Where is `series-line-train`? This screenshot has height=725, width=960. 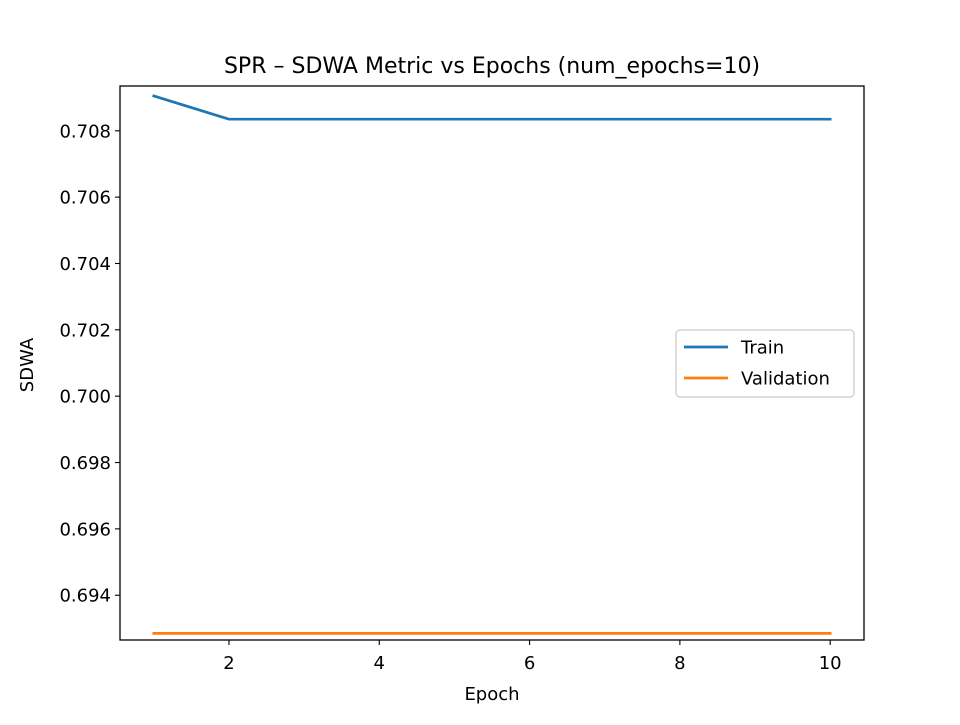 series-line-train is located at coordinates (492, 107).